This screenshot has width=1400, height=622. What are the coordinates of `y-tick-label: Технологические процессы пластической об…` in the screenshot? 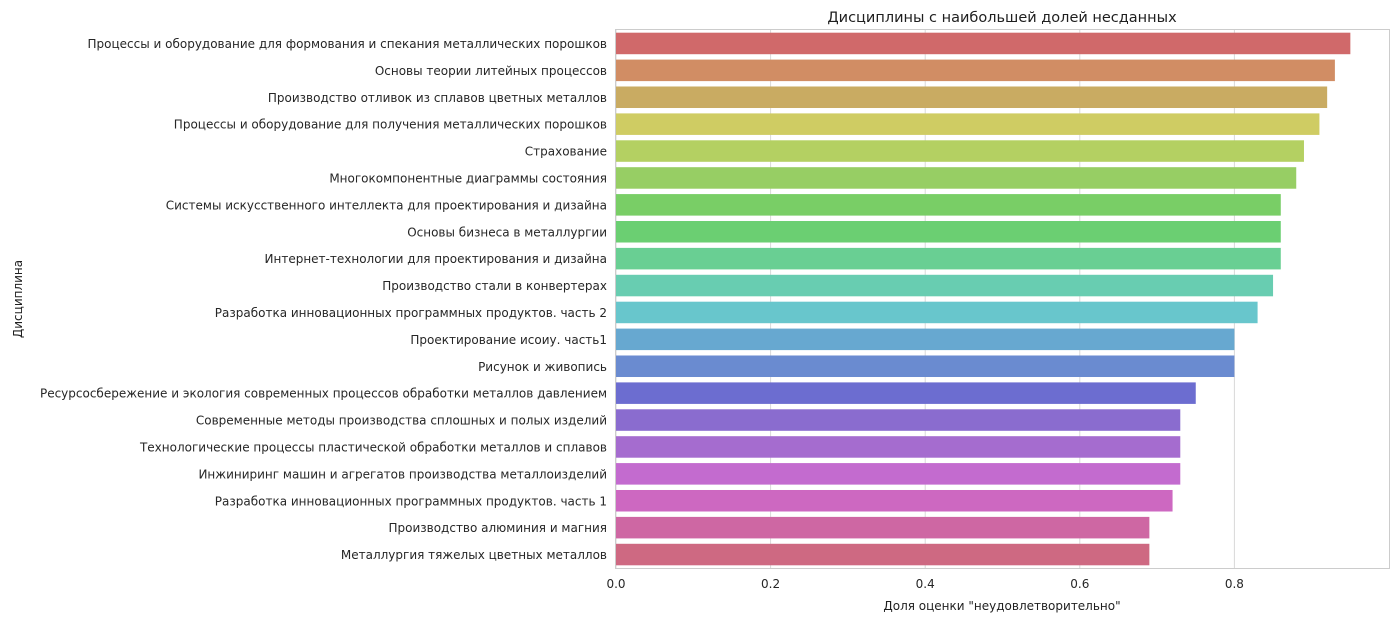 It's located at (373, 447).